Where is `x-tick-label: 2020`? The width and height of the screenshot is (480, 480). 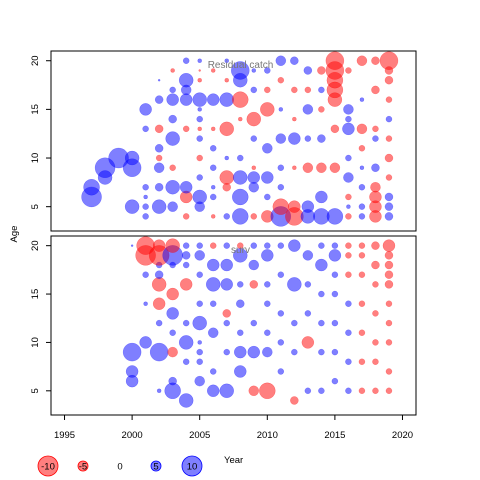 x-tick-label: 2020 is located at coordinates (402, 435).